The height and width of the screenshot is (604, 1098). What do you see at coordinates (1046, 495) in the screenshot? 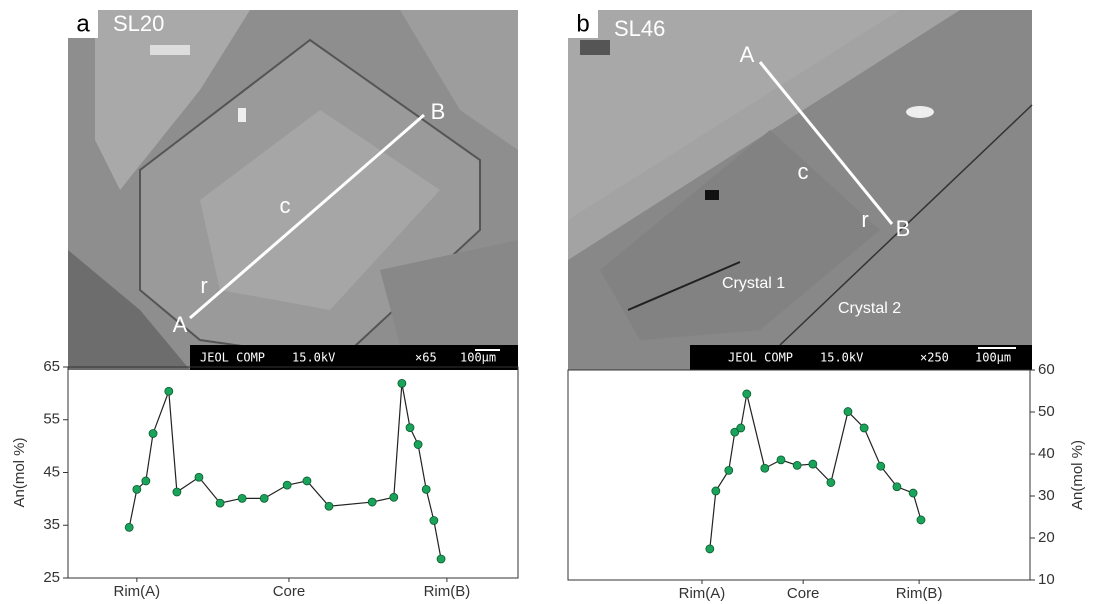
I see `y-tick-label: 30` at bounding box center [1046, 495].